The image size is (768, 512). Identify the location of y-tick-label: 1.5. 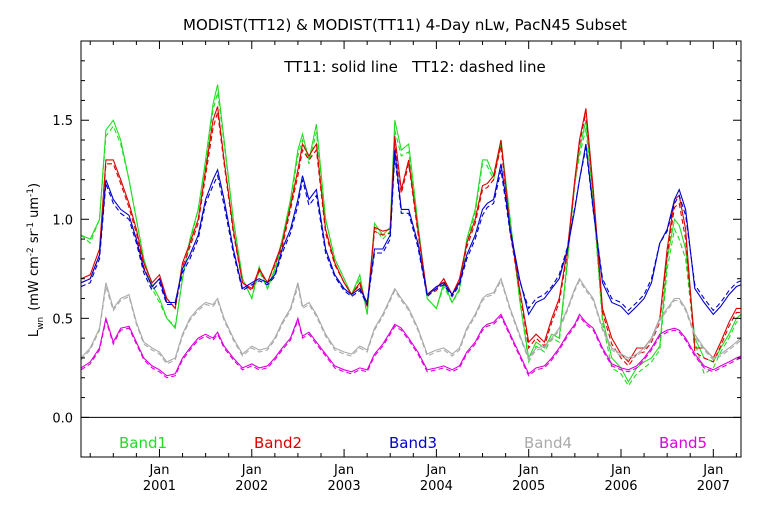
(62, 121).